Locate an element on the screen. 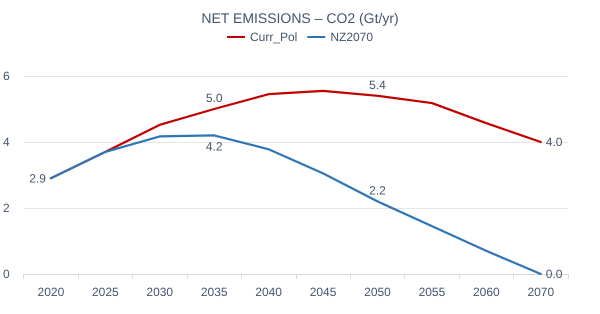 The image size is (600, 314). x-tick-label: 2055 is located at coordinates (432, 292).